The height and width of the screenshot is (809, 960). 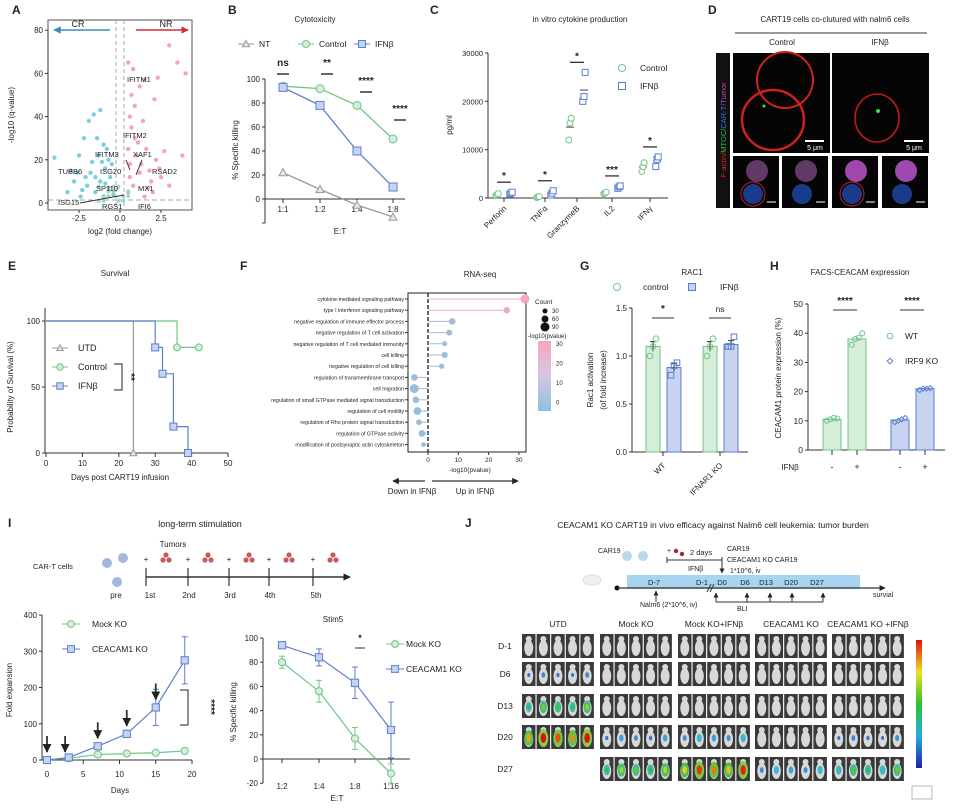 What do you see at coordinates (336, 717) in the screenshot?
I see `series-line-Mock KO` at bounding box center [336, 717].